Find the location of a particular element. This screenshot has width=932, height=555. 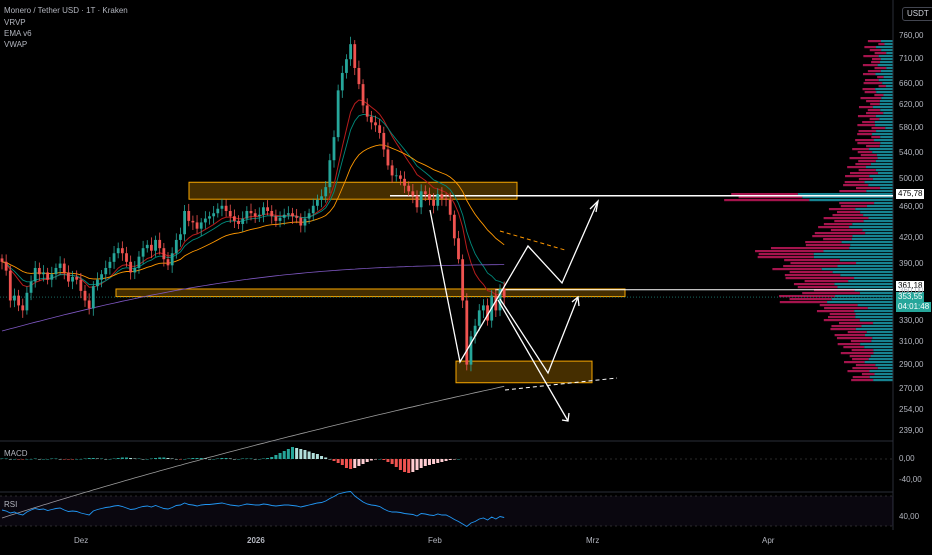

indicator-vwap: VWAP is located at coordinates (16, 44).